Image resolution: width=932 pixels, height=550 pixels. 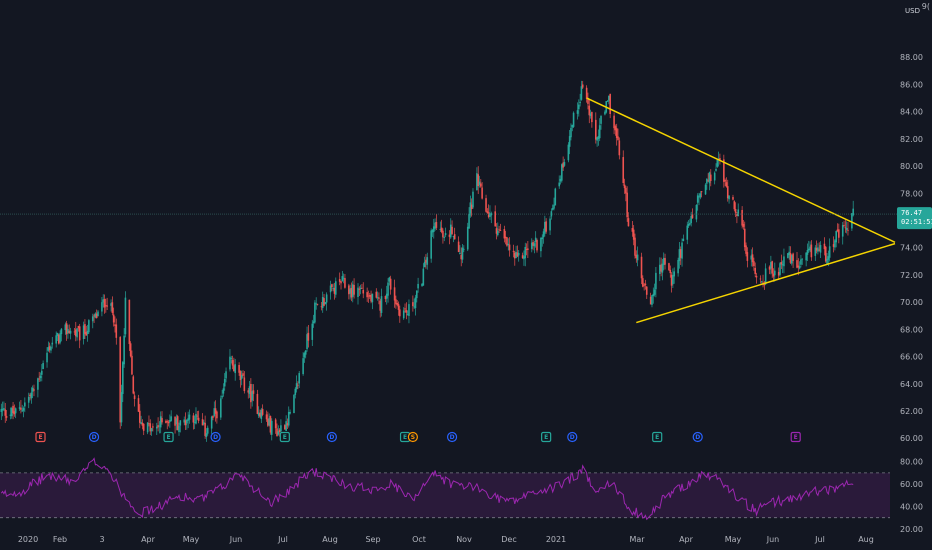 I want to click on time-tick-label: Jun, so click(x=236, y=539).